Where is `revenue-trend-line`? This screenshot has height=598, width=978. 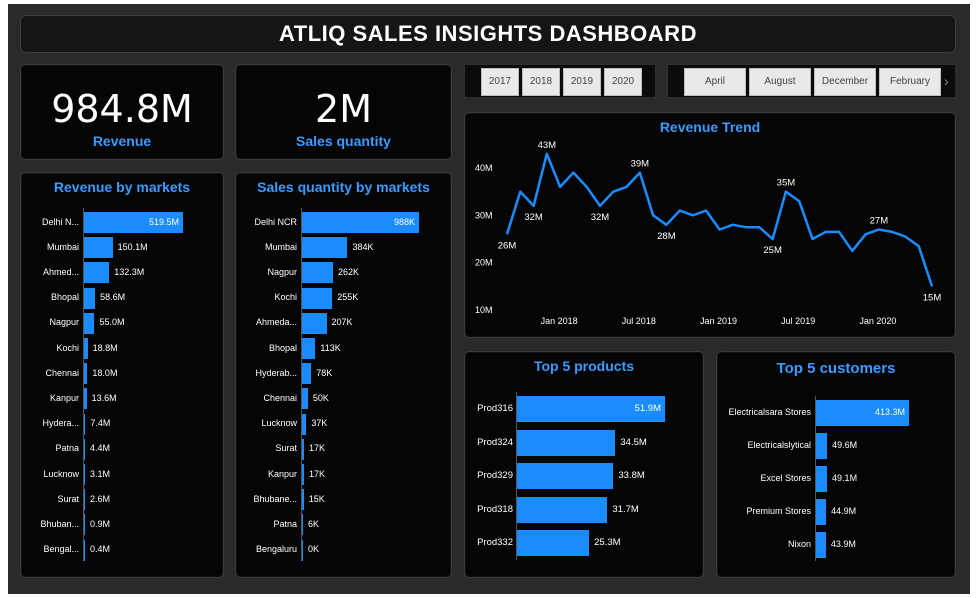 revenue-trend-line is located at coordinates (719, 219).